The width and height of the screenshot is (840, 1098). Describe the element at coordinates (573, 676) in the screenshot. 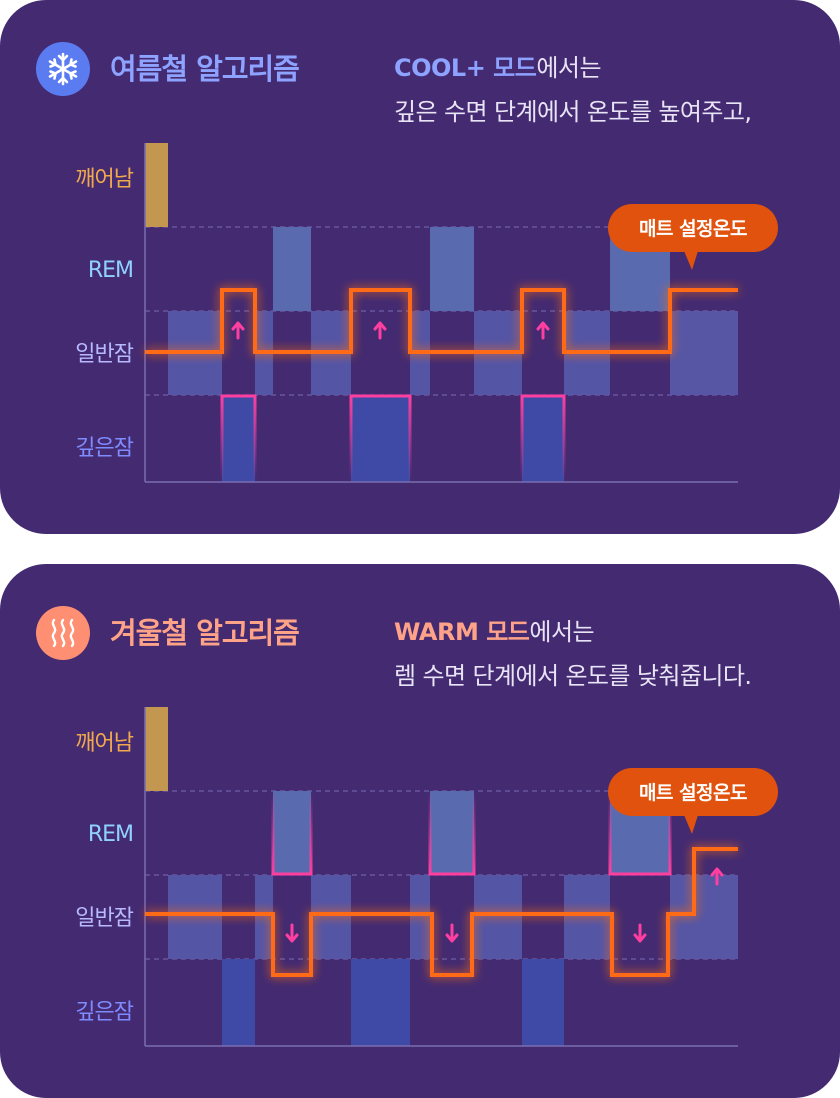

I see `winter-description-line2: 렘 수면 단계에서 온도를 낮춰줍니다.` at that location.